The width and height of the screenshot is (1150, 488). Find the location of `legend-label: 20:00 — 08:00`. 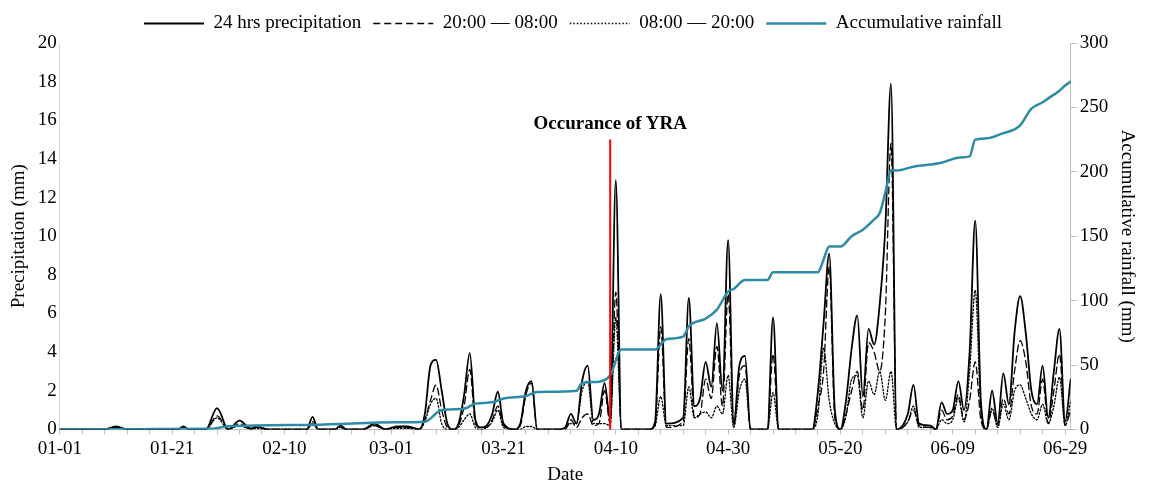

legend-label: 20:00 — 08:00 is located at coordinates (500, 22).